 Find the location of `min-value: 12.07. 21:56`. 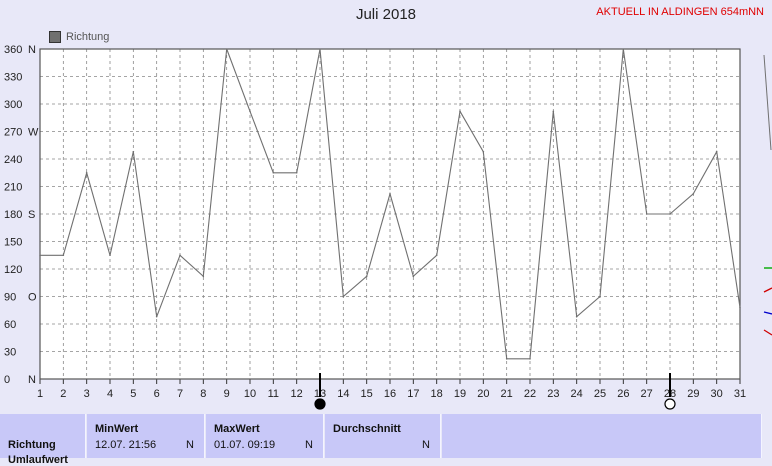

min-value: 12.07. 21:56 is located at coordinates (126, 445).